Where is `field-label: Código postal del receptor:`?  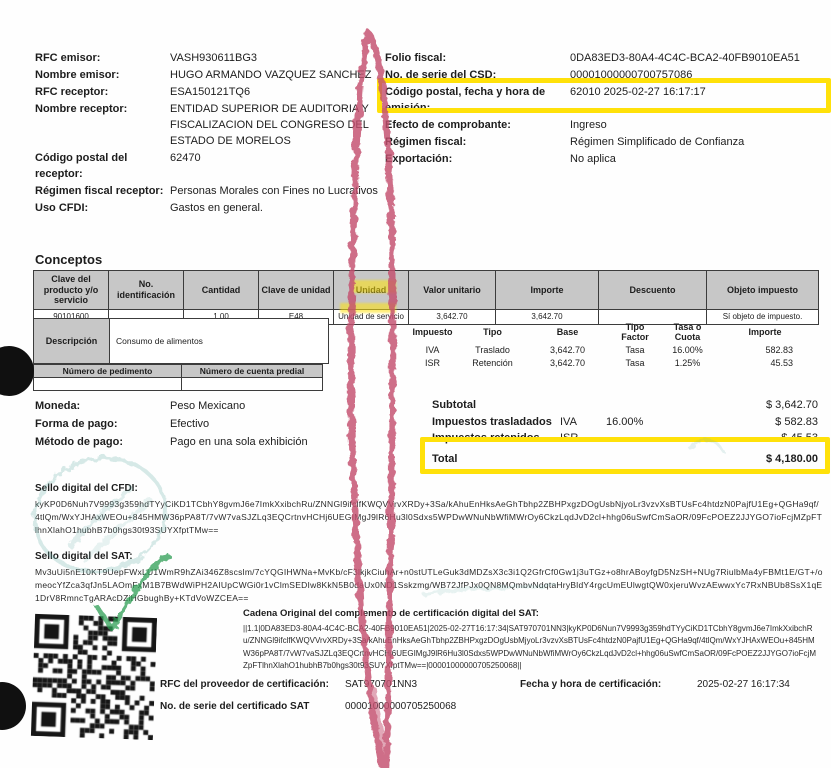
field-label: Código postal del receptor: is located at coordinates (81, 166).